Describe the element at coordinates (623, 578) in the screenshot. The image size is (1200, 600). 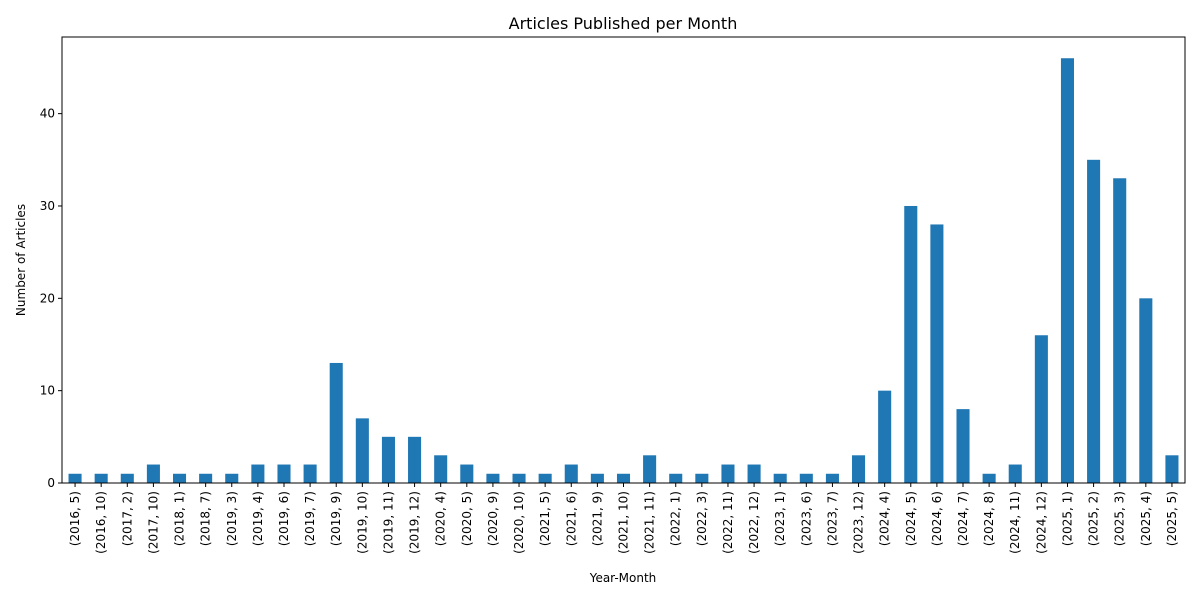
I see `x-axis-title: Year-Month` at that location.